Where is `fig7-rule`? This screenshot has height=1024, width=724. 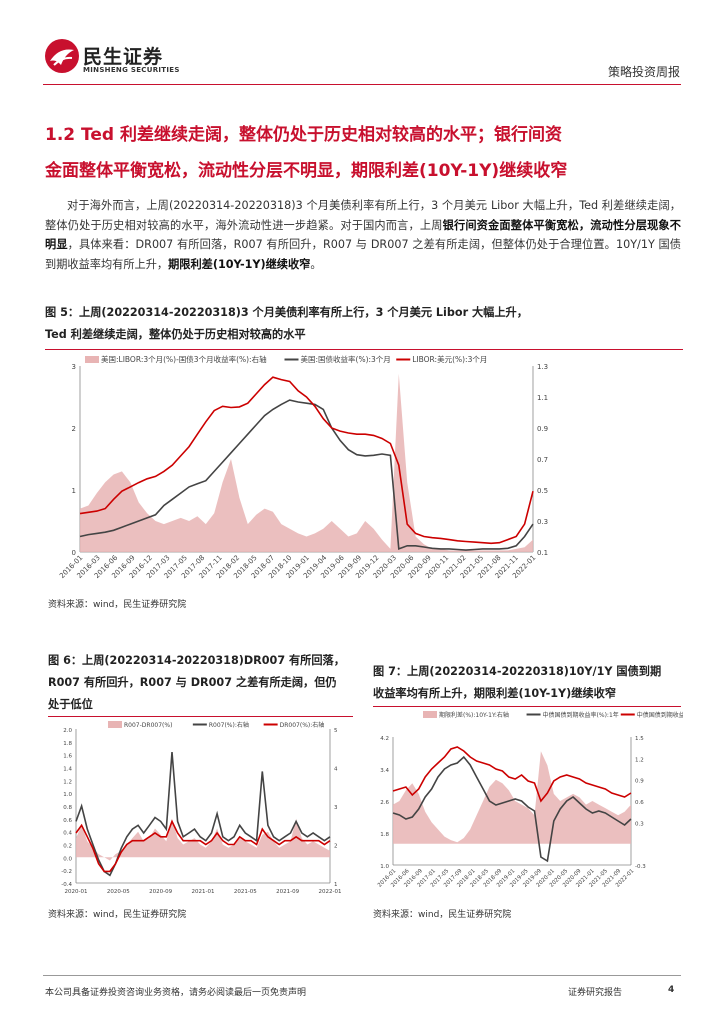
fig7-rule is located at coordinates (527, 706).